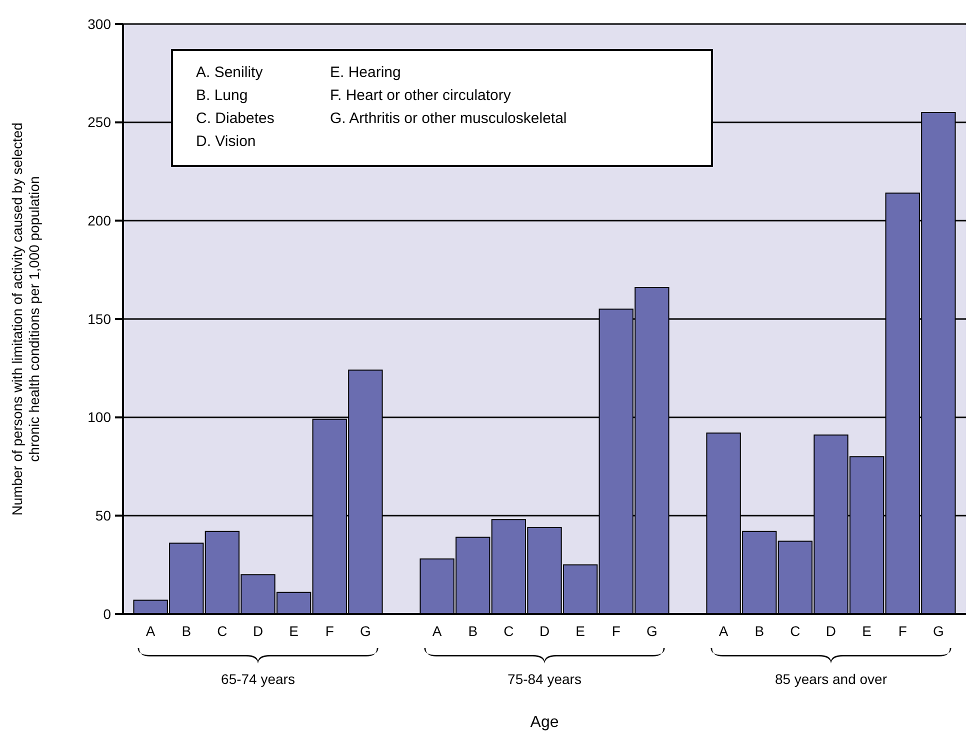  I want to click on y-axis-title: Number of persons with limitation of activity caused by selected chronic health conditions per 1,000 population, so click(25, 319).